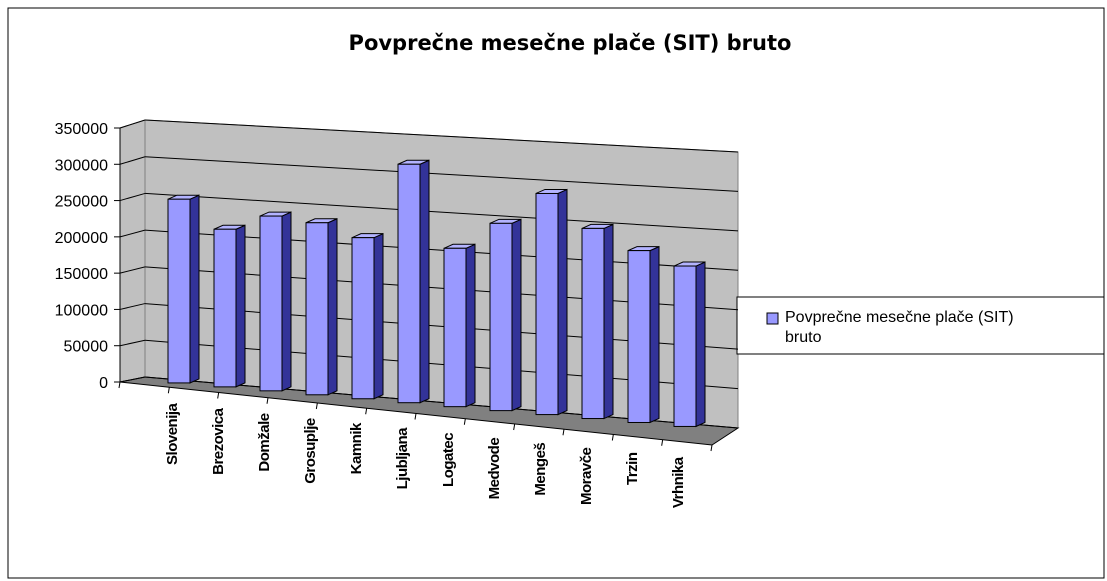  What do you see at coordinates (402, 458) in the screenshot?
I see `x-tick-label: Ljubljana` at bounding box center [402, 458].